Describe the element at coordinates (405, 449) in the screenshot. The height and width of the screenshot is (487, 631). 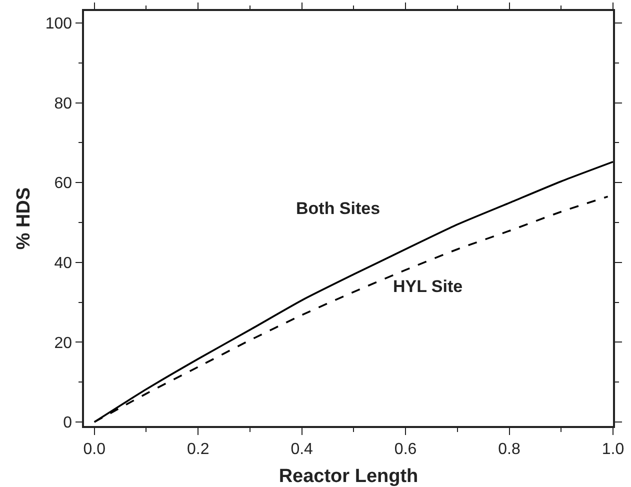
I see `x-tick-label: 0.6` at that location.